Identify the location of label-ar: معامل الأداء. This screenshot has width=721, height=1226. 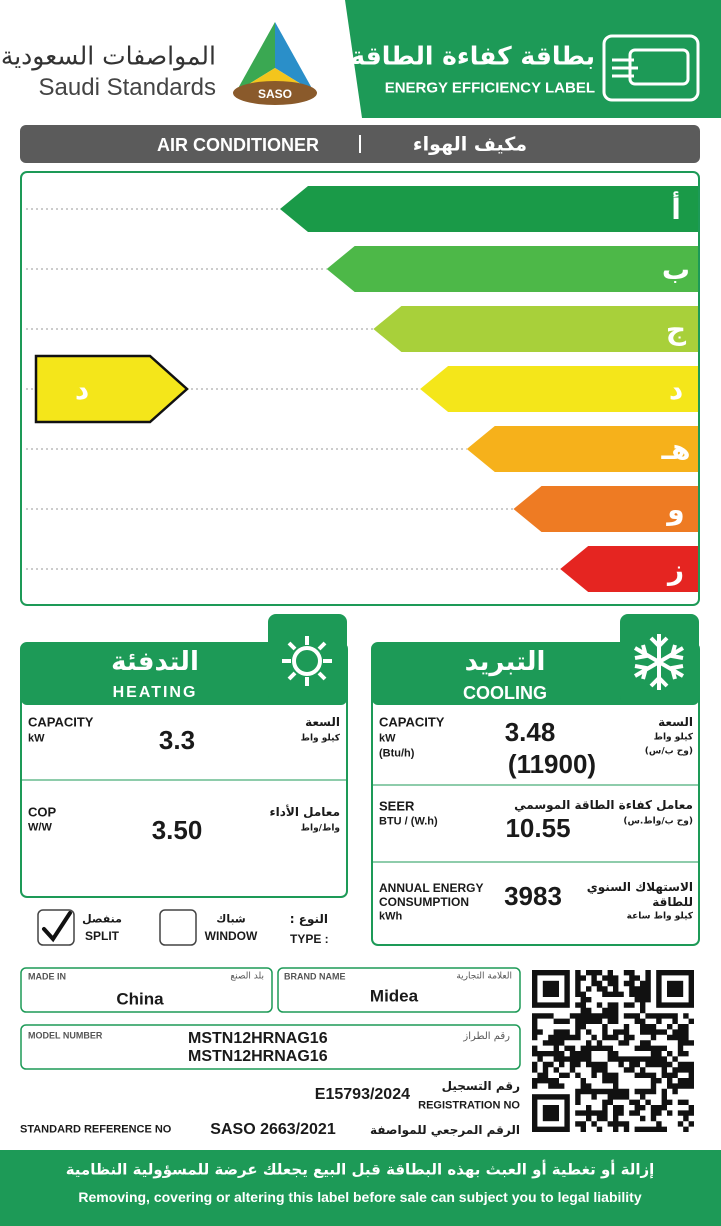
(304, 812).